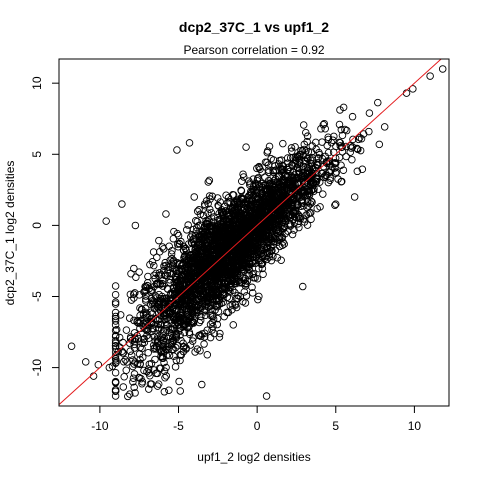  Describe the element at coordinates (37, 154) in the screenshot. I see `y-tick-label: 5` at that location.